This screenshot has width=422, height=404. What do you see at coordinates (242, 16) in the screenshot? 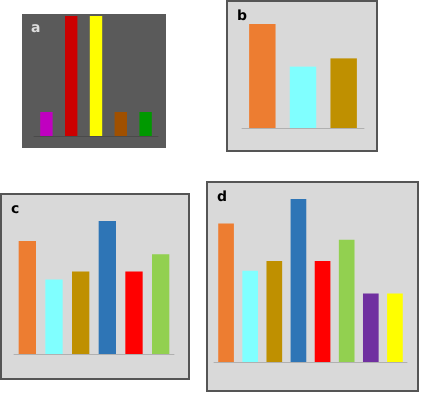
I see `chart-title: b` at bounding box center [242, 16].